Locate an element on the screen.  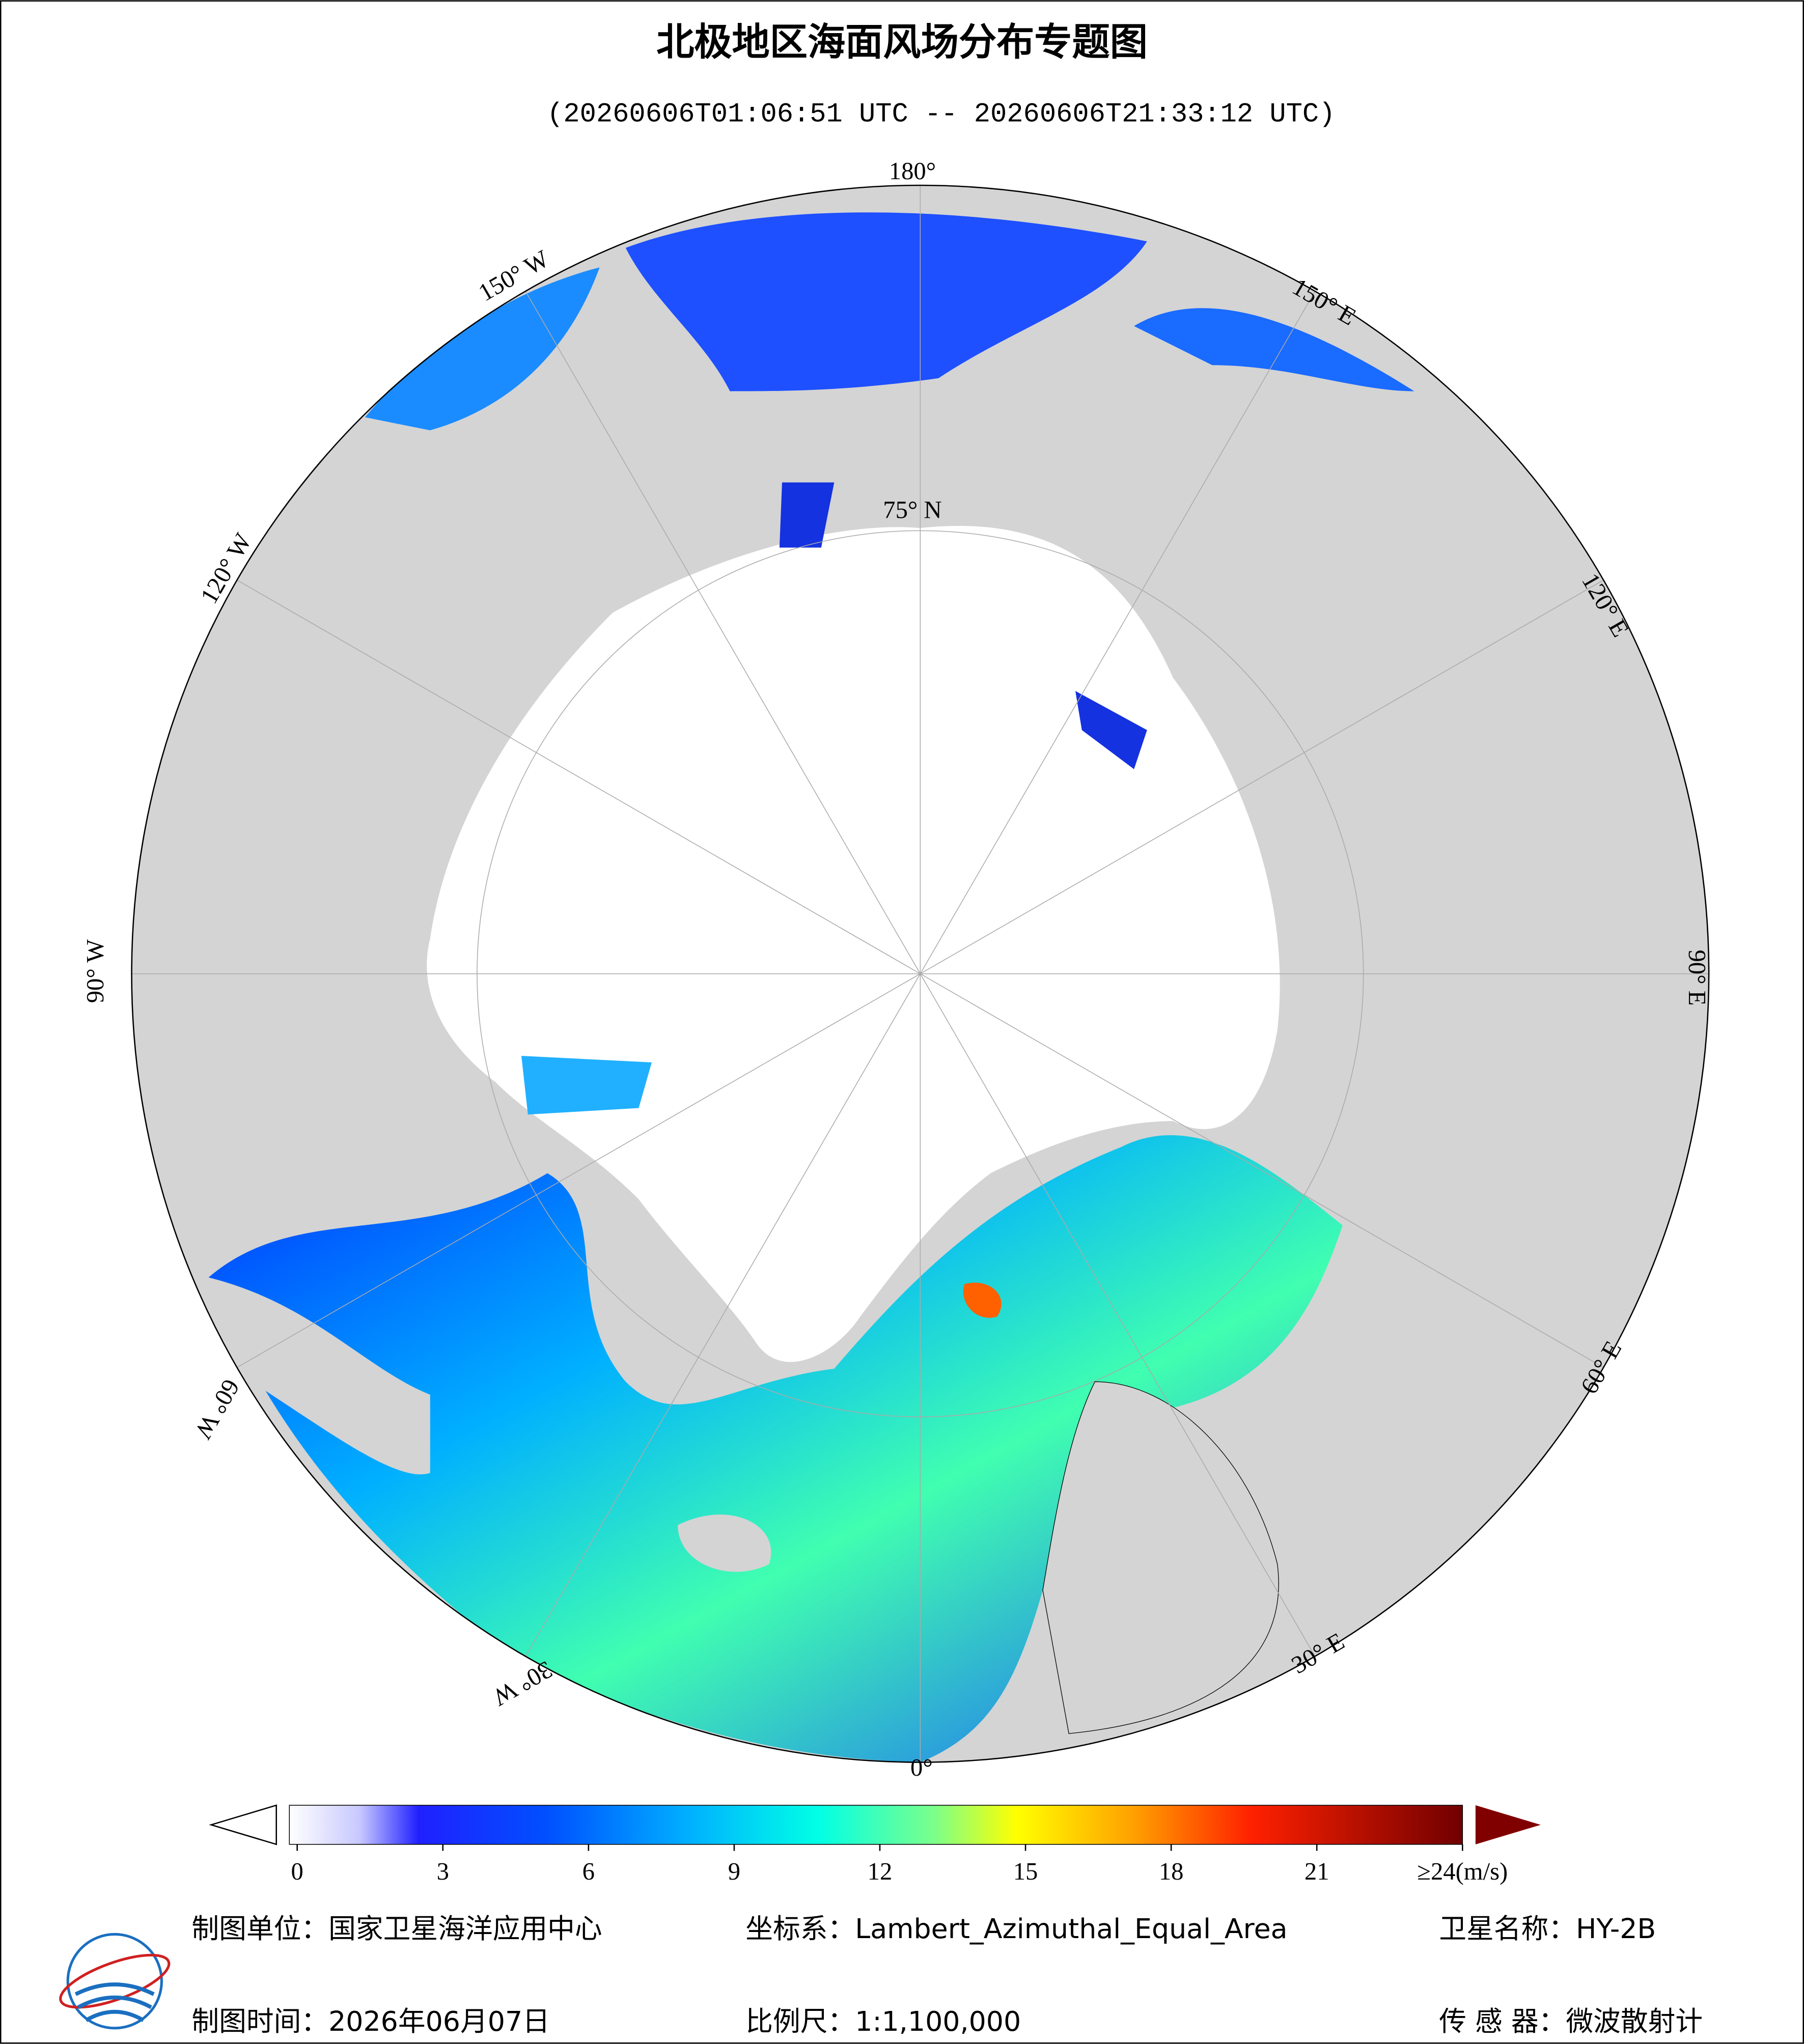
title: 北极地区海面风场分布专题图 is located at coordinates (902, 42).